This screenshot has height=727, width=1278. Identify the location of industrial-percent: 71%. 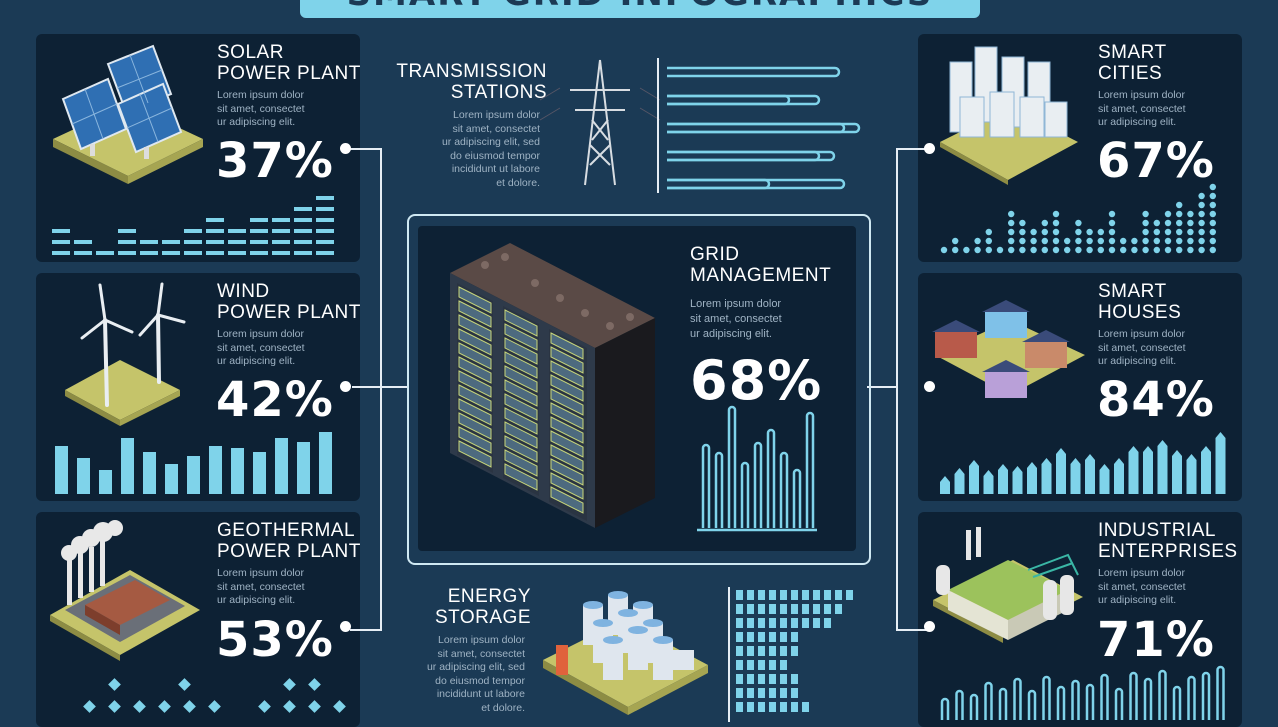
(1156, 640).